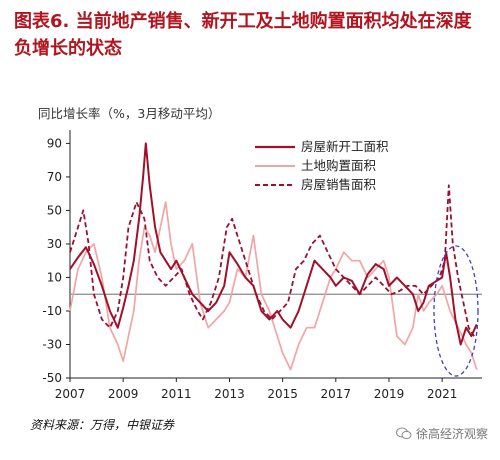 This screenshot has height=460, width=500. What do you see at coordinates (54, 143) in the screenshot?
I see `y-tick-label: 90` at bounding box center [54, 143].